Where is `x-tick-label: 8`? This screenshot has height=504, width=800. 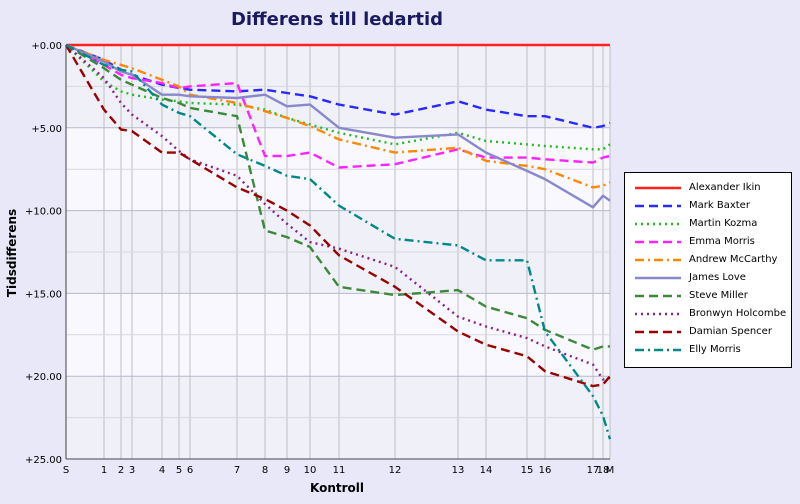 x-tick-label: 8 is located at coordinates (265, 470).